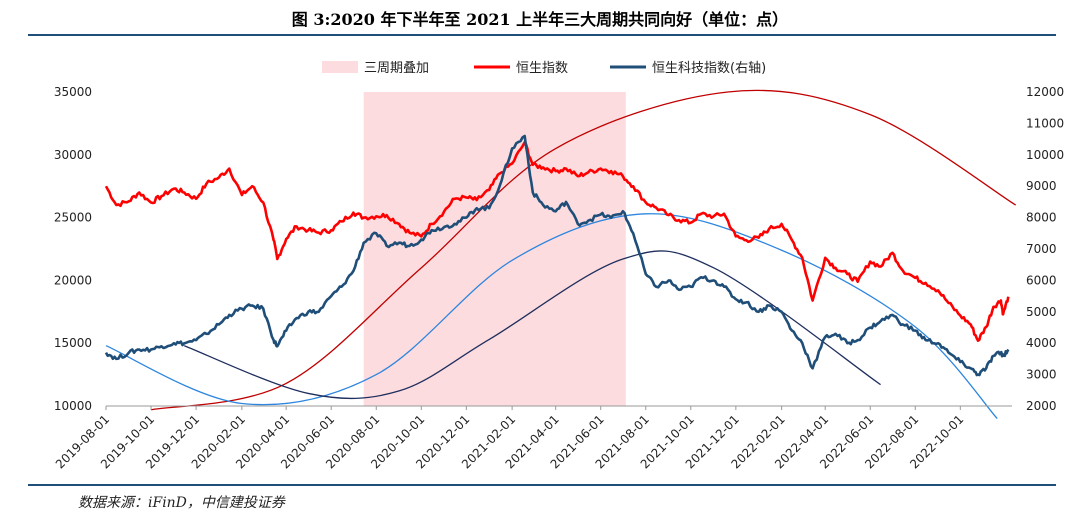 The width and height of the screenshot is (1080, 519). What do you see at coordinates (73, 280) in the screenshot?
I see `y-left-tick-label: 20000` at bounding box center [73, 280].